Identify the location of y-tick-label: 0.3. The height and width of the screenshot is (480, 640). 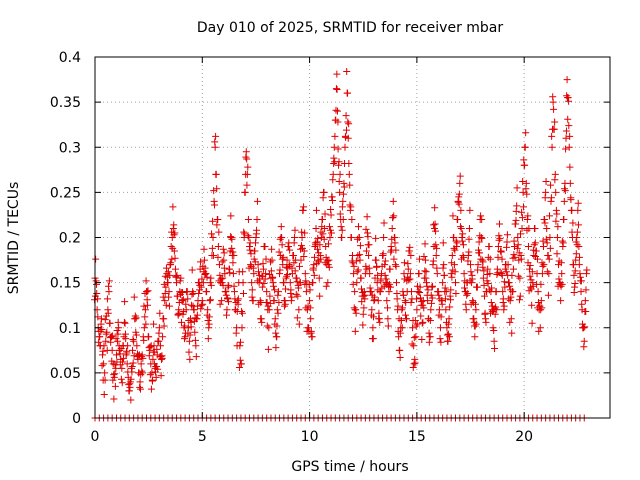
(70, 148).